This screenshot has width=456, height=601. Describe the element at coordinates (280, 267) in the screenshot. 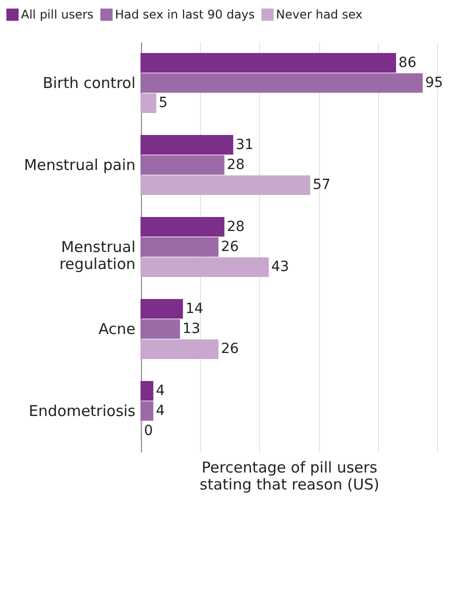

I see `data-label: 43` at that location.